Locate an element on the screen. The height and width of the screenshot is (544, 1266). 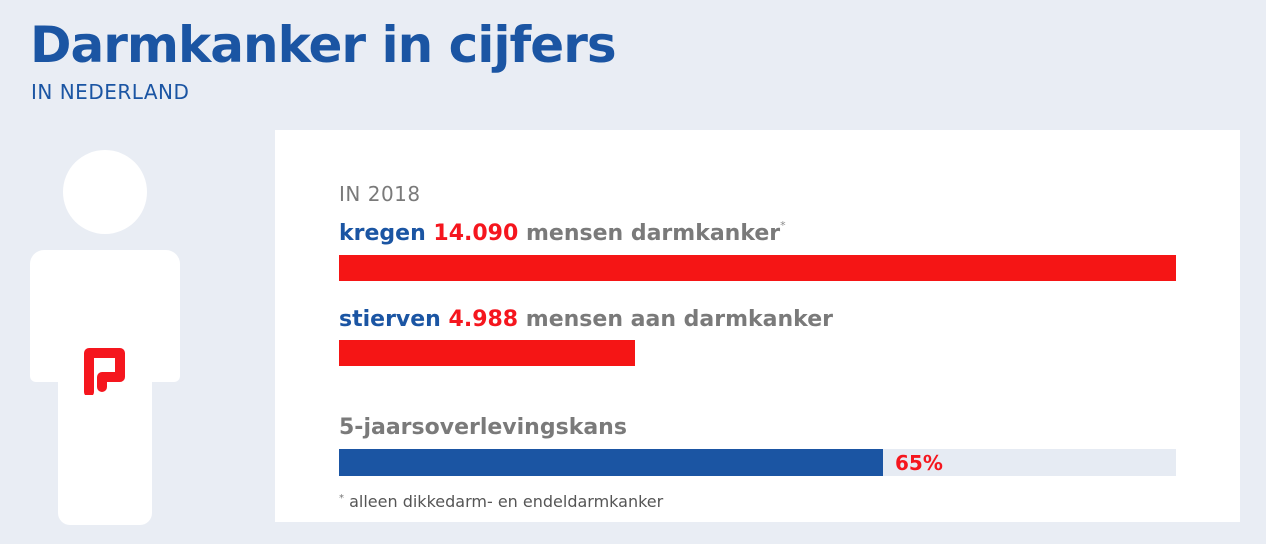
incidence-value: 14.090 is located at coordinates (476, 233).